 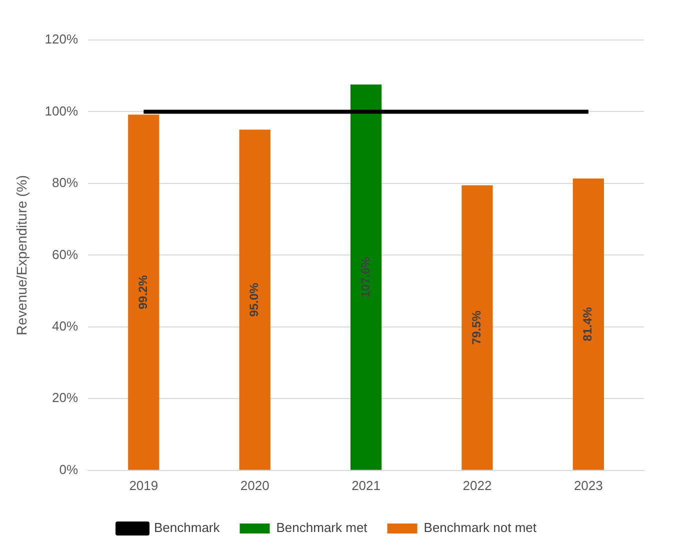 What do you see at coordinates (477, 485) in the screenshot?
I see `x-tick-label: 2022` at bounding box center [477, 485].